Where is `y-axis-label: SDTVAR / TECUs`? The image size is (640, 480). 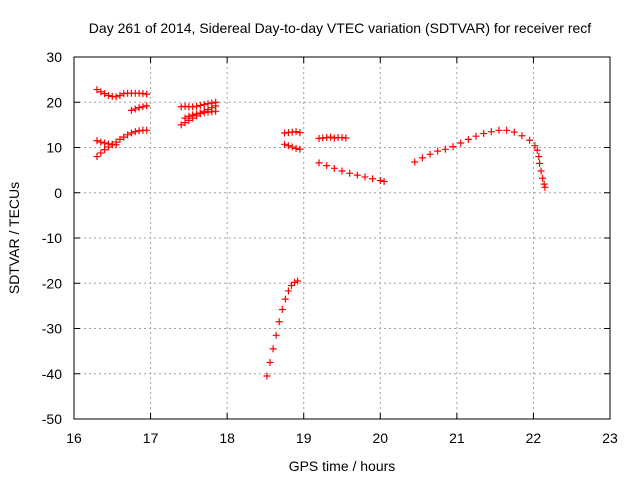
y-axis-label: SDTVAR / TECUs is located at coordinates (14, 238).